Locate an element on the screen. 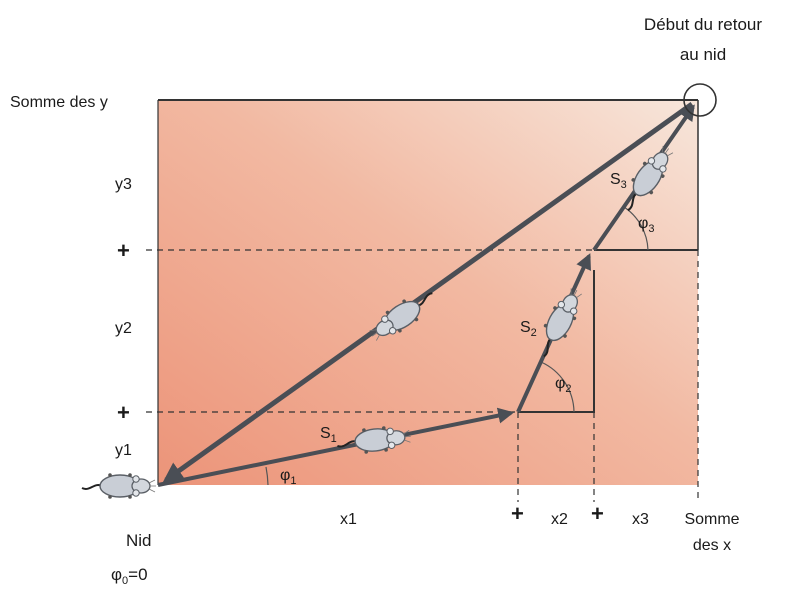 The width and height of the screenshot is (795, 589). y2-label: y2 is located at coordinates (123, 328).